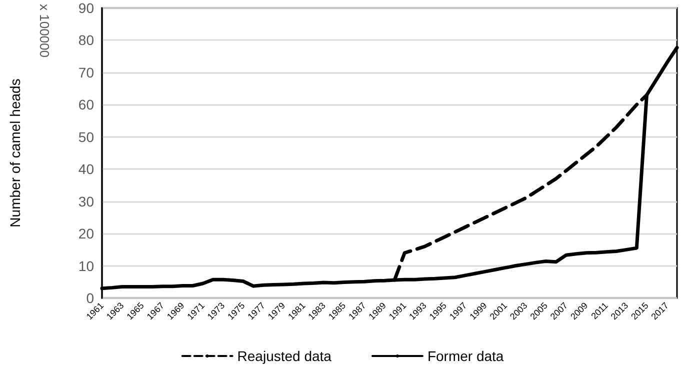  I want to click on text: x 100000, so click(44, 31).